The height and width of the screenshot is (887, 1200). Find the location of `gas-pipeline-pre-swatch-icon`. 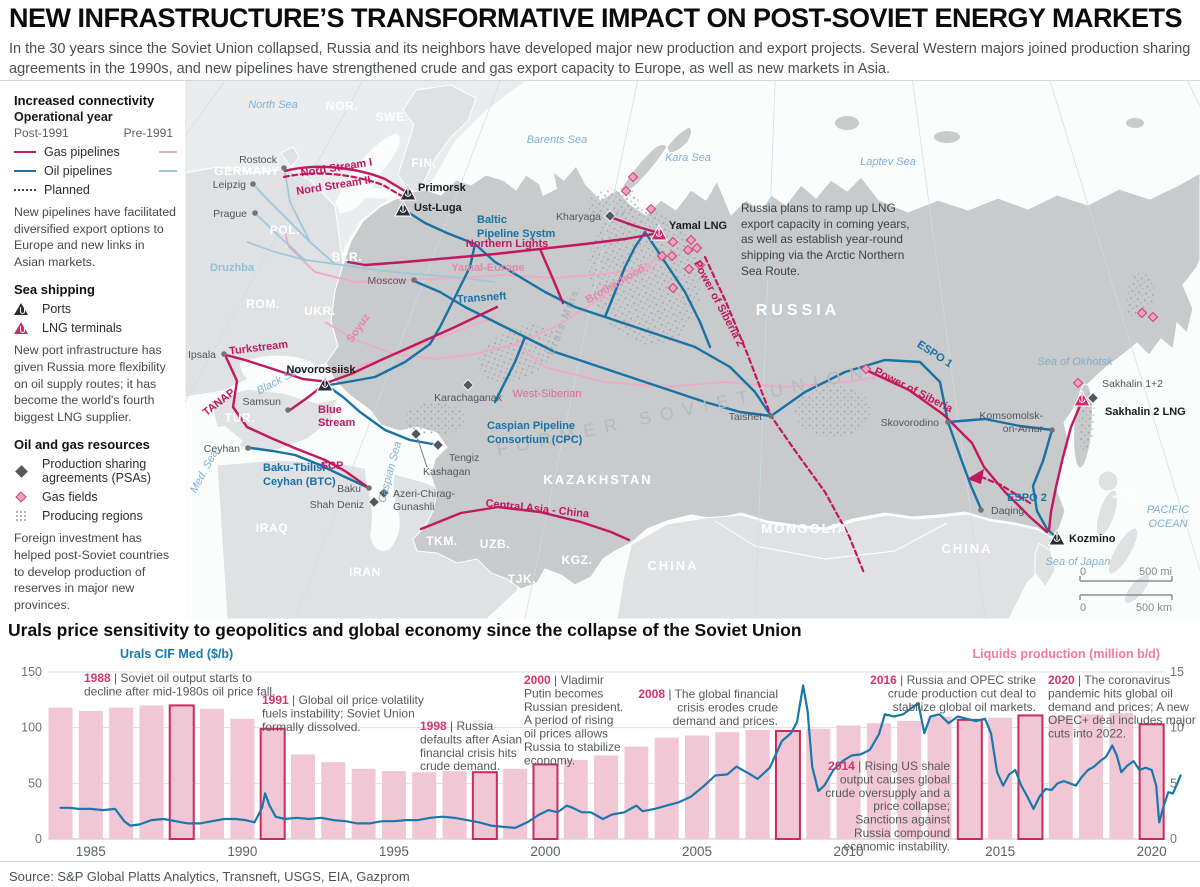

gas-pipeline-pre-swatch-icon is located at coordinates (168, 152).